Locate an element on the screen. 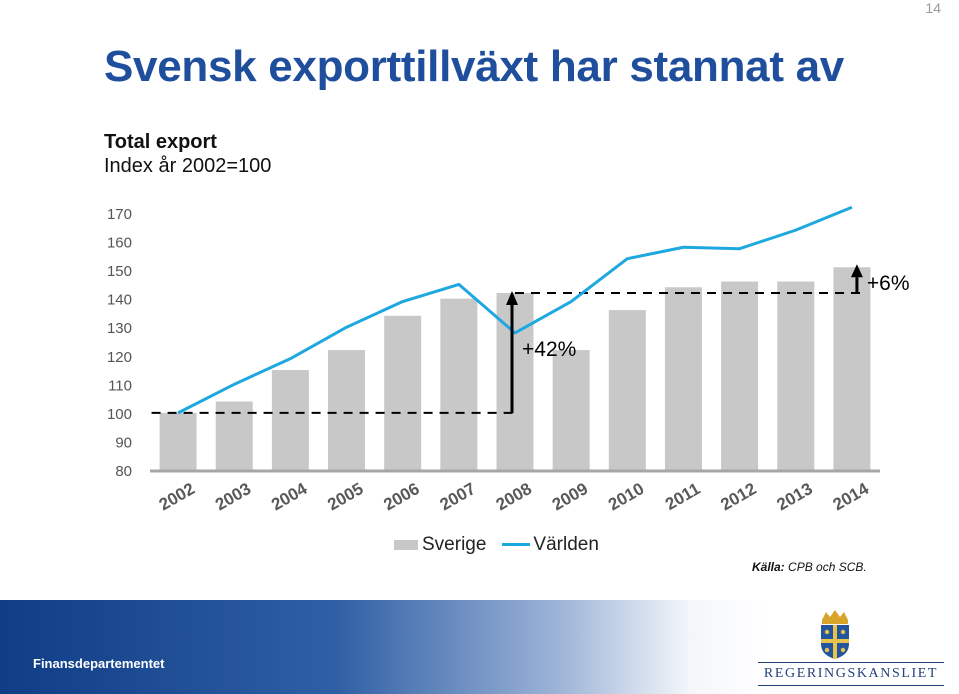 The image size is (959, 694). subtitle-line-1: Total export is located at coordinates (160, 142).